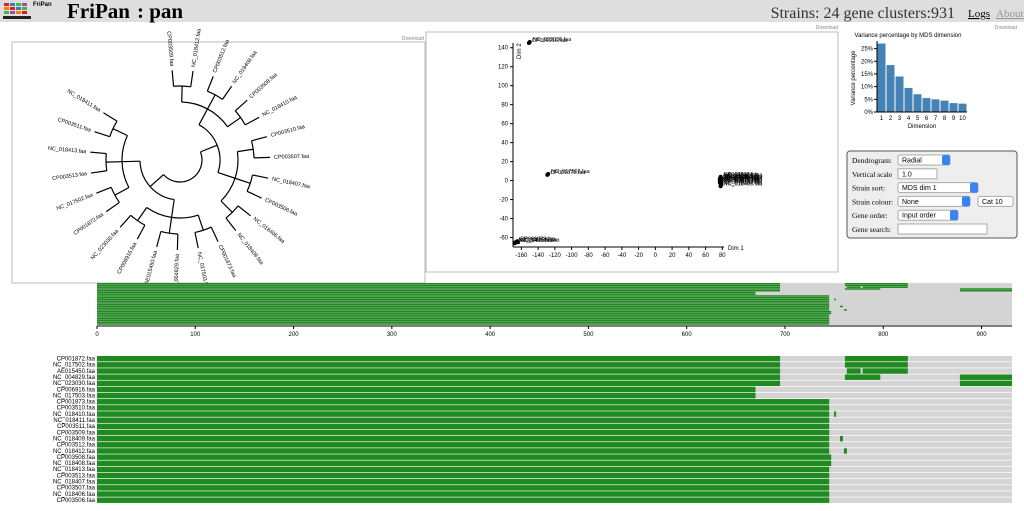 This screenshot has height=511, width=1024. I want to click on strain-label: NC_018406.faa, so click(74, 495).